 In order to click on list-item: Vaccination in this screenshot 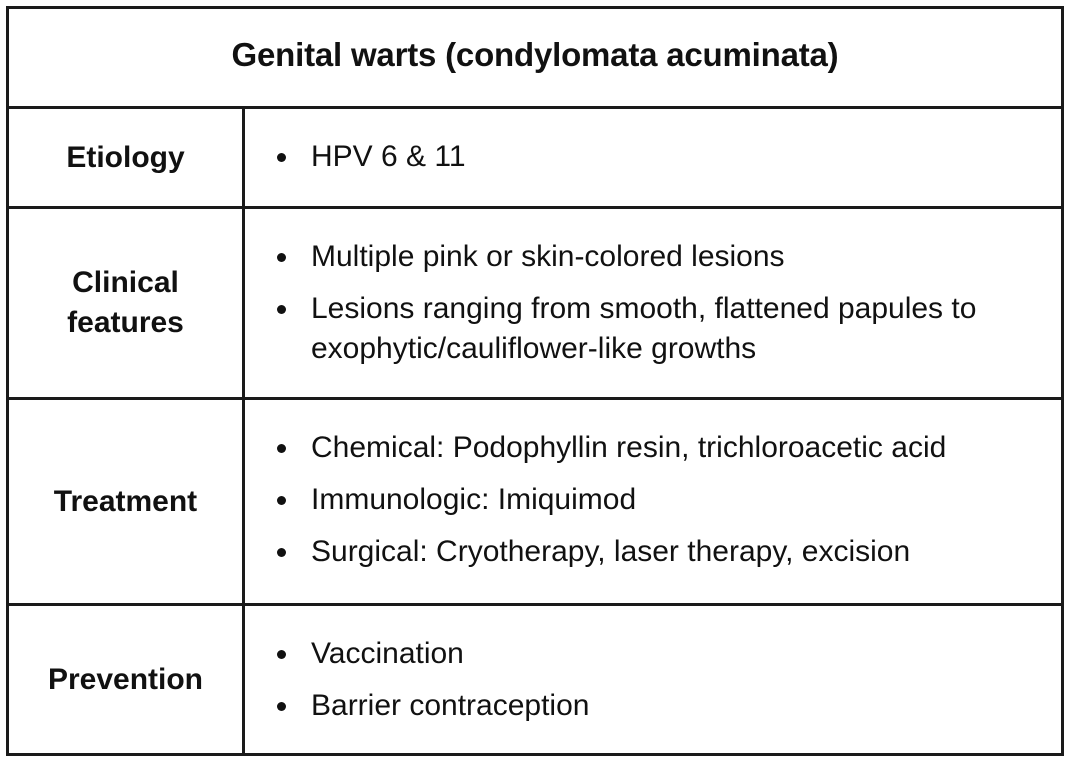, I will do `click(657, 654)`.